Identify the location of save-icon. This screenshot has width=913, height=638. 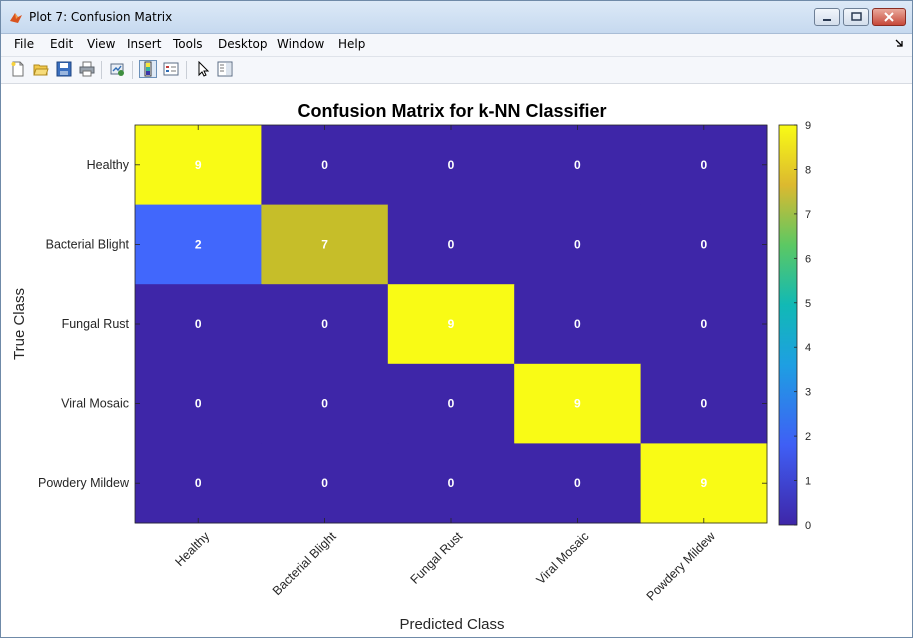
(64, 69).